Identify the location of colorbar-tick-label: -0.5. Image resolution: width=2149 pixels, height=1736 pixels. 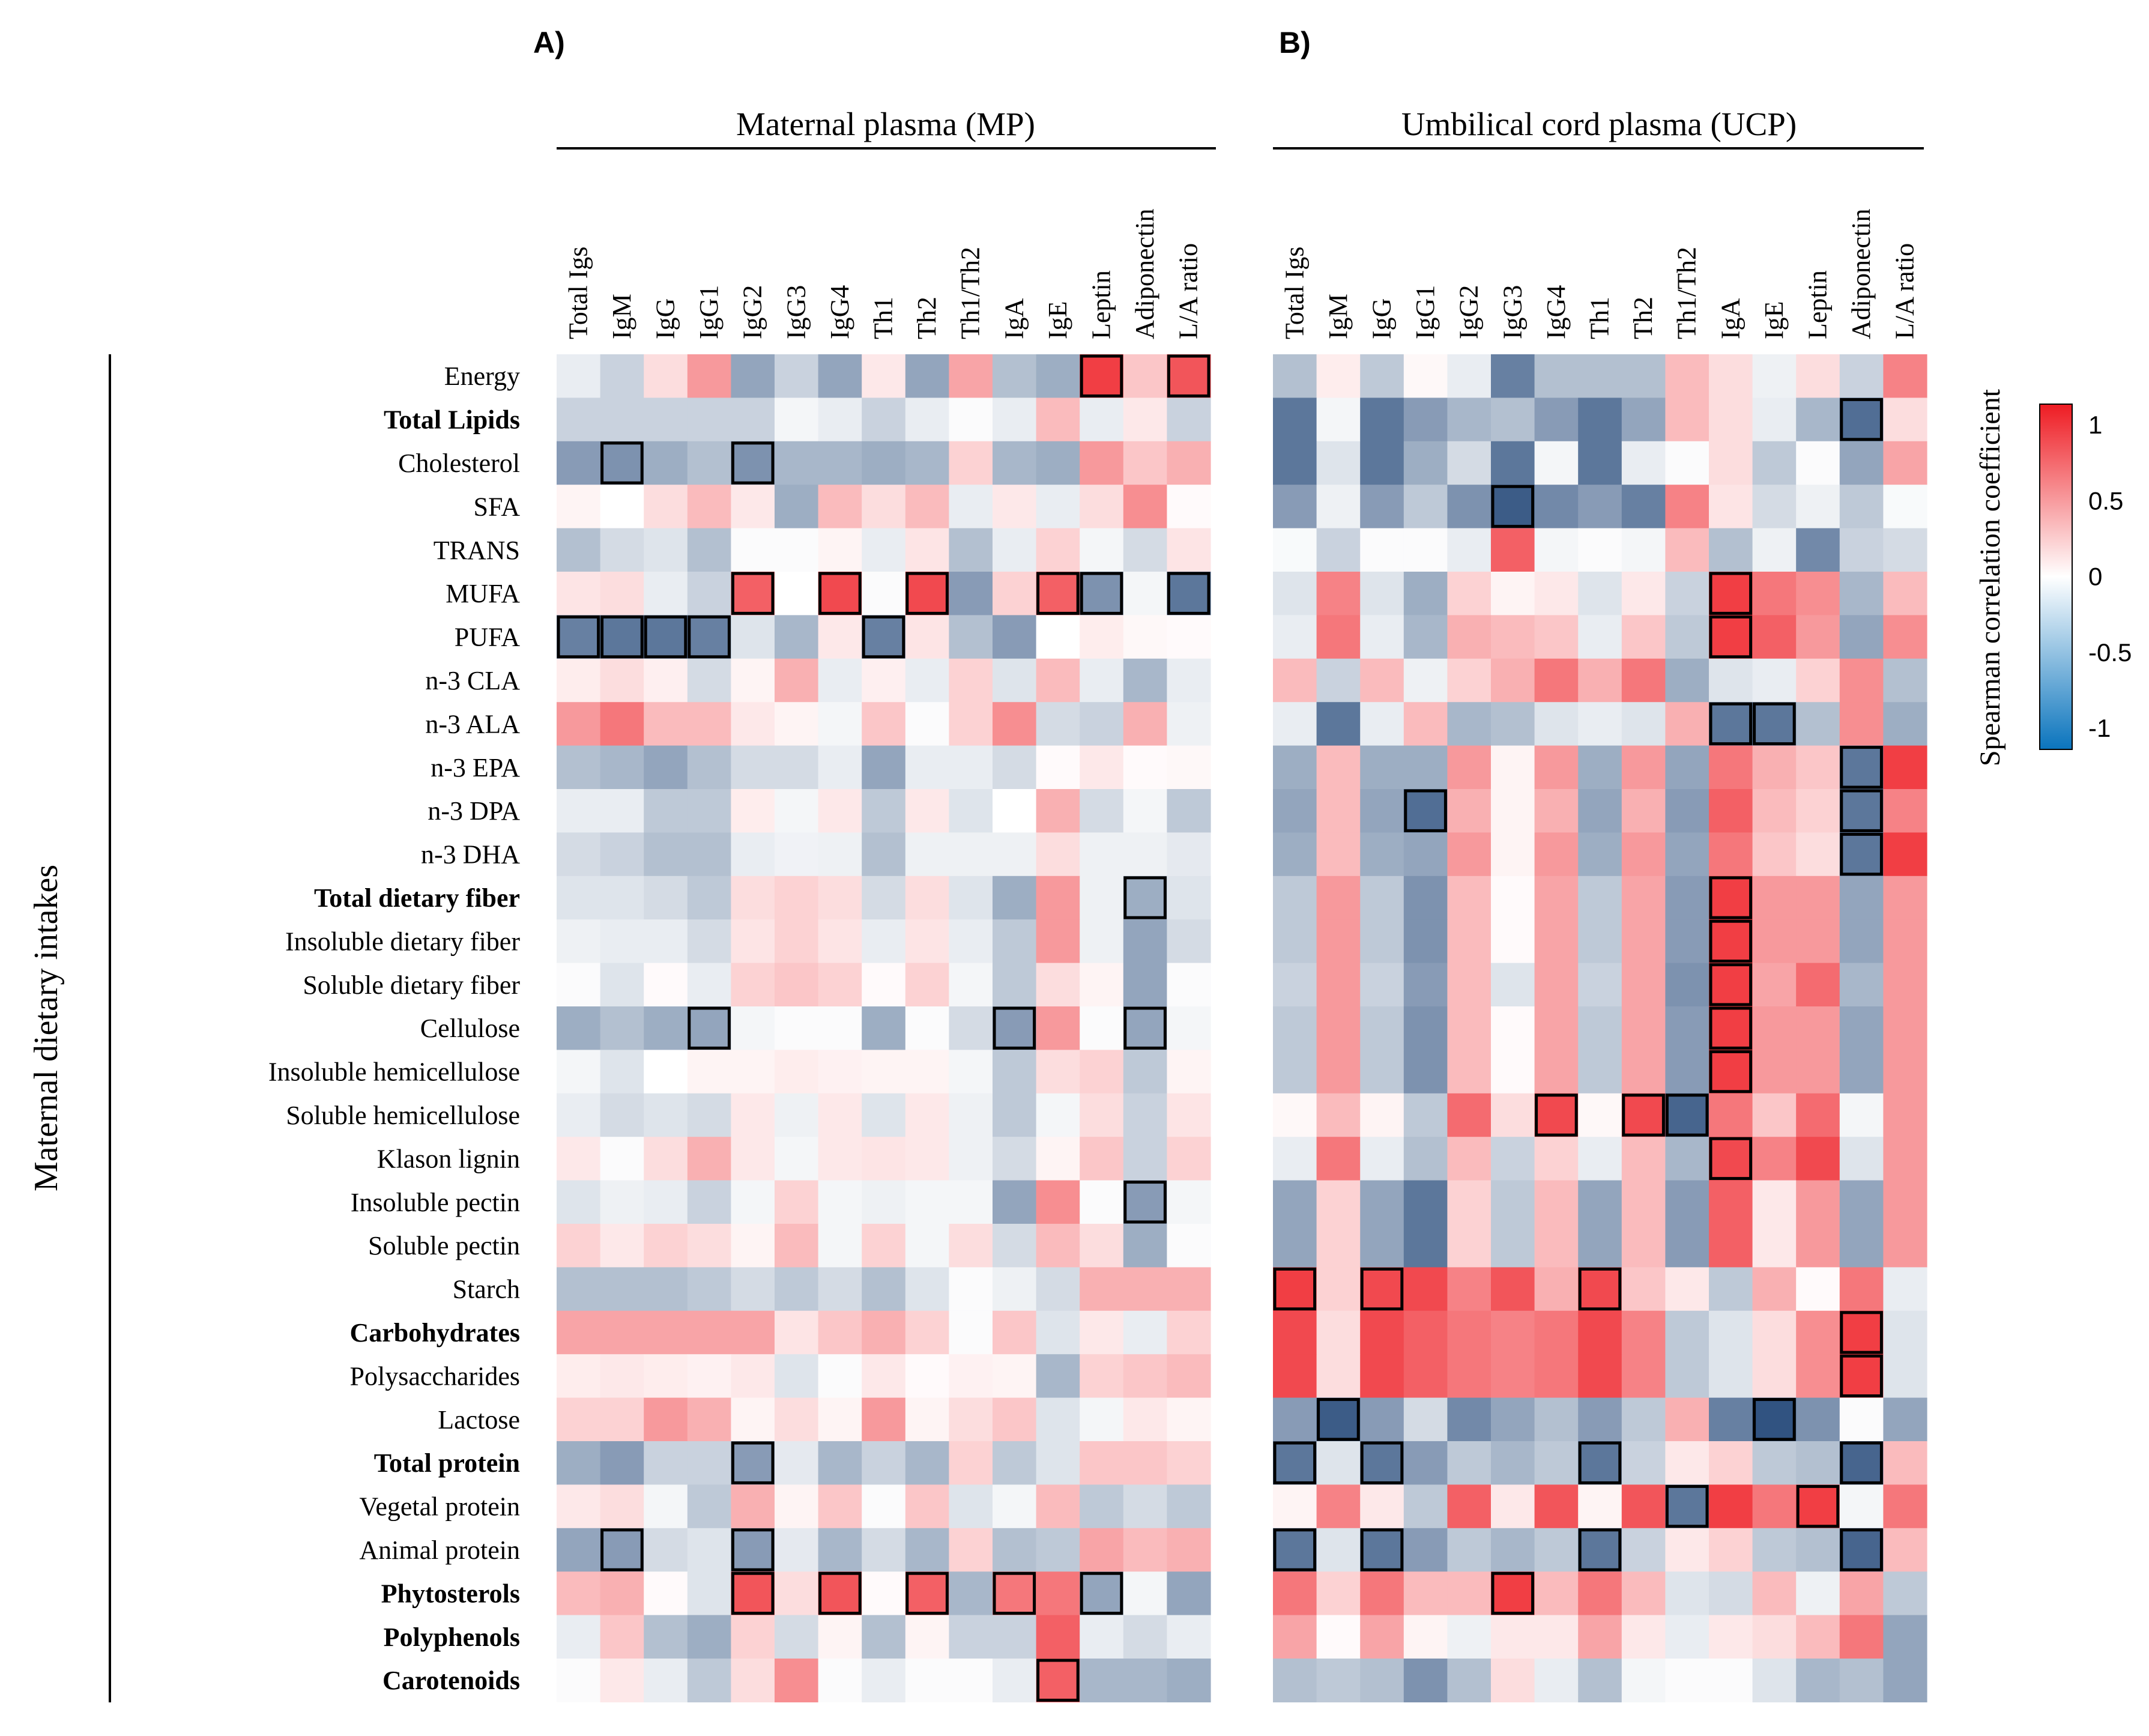
(2110, 653).